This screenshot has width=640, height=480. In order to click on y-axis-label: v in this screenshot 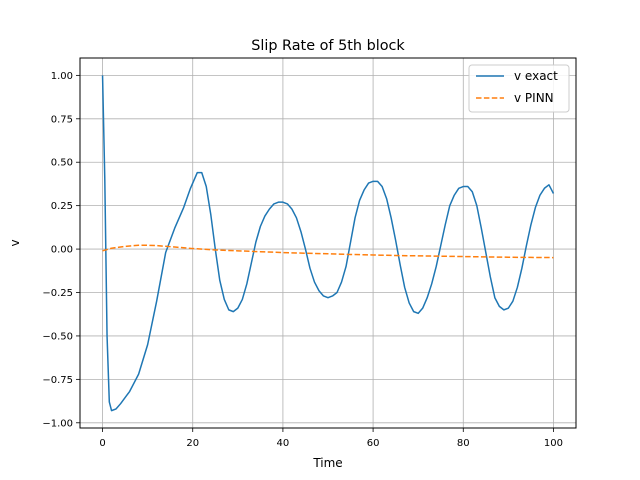, I will do `click(15, 242)`.